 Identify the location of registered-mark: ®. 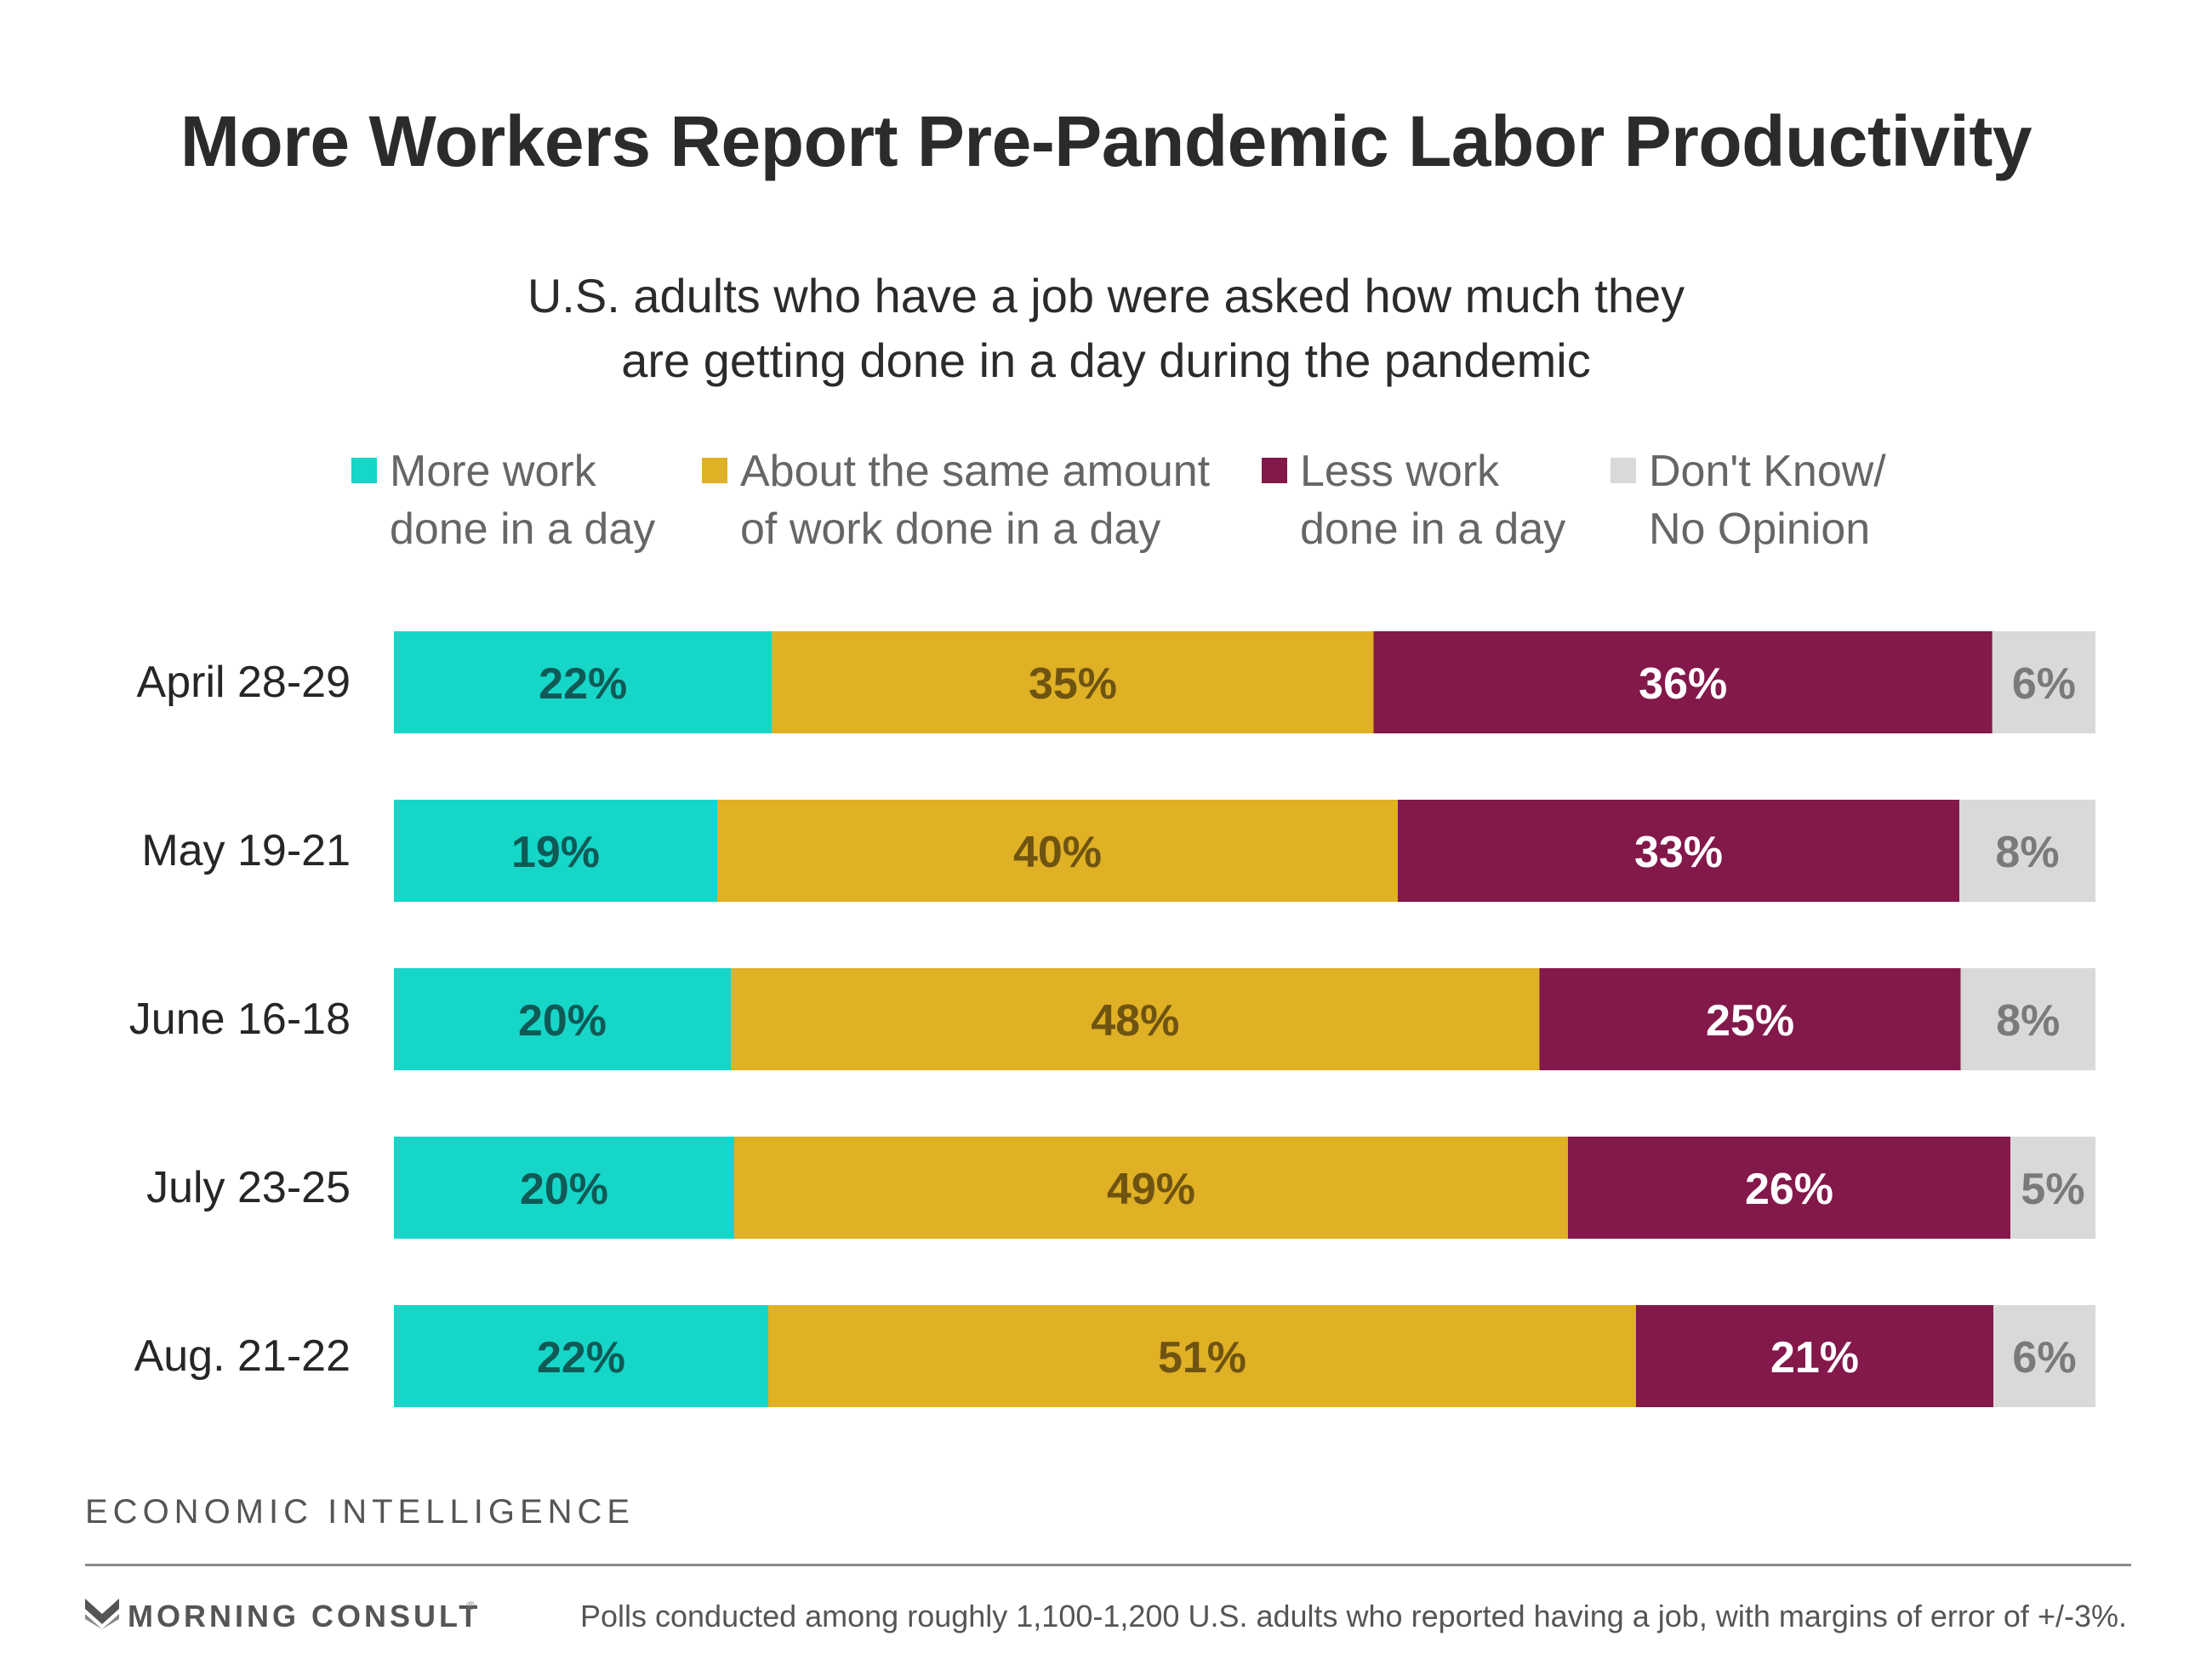
(471, 1605).